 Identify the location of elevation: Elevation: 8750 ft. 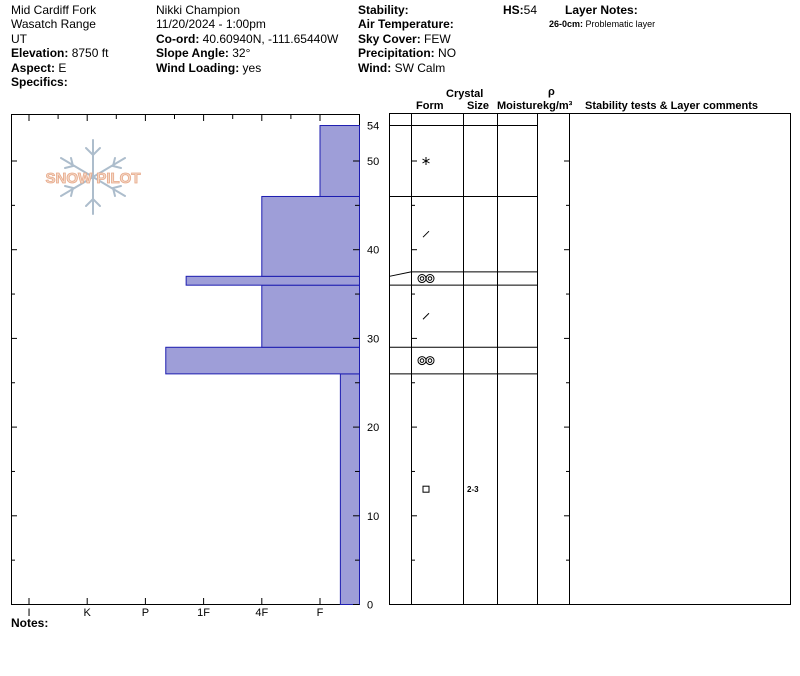
(59, 53).